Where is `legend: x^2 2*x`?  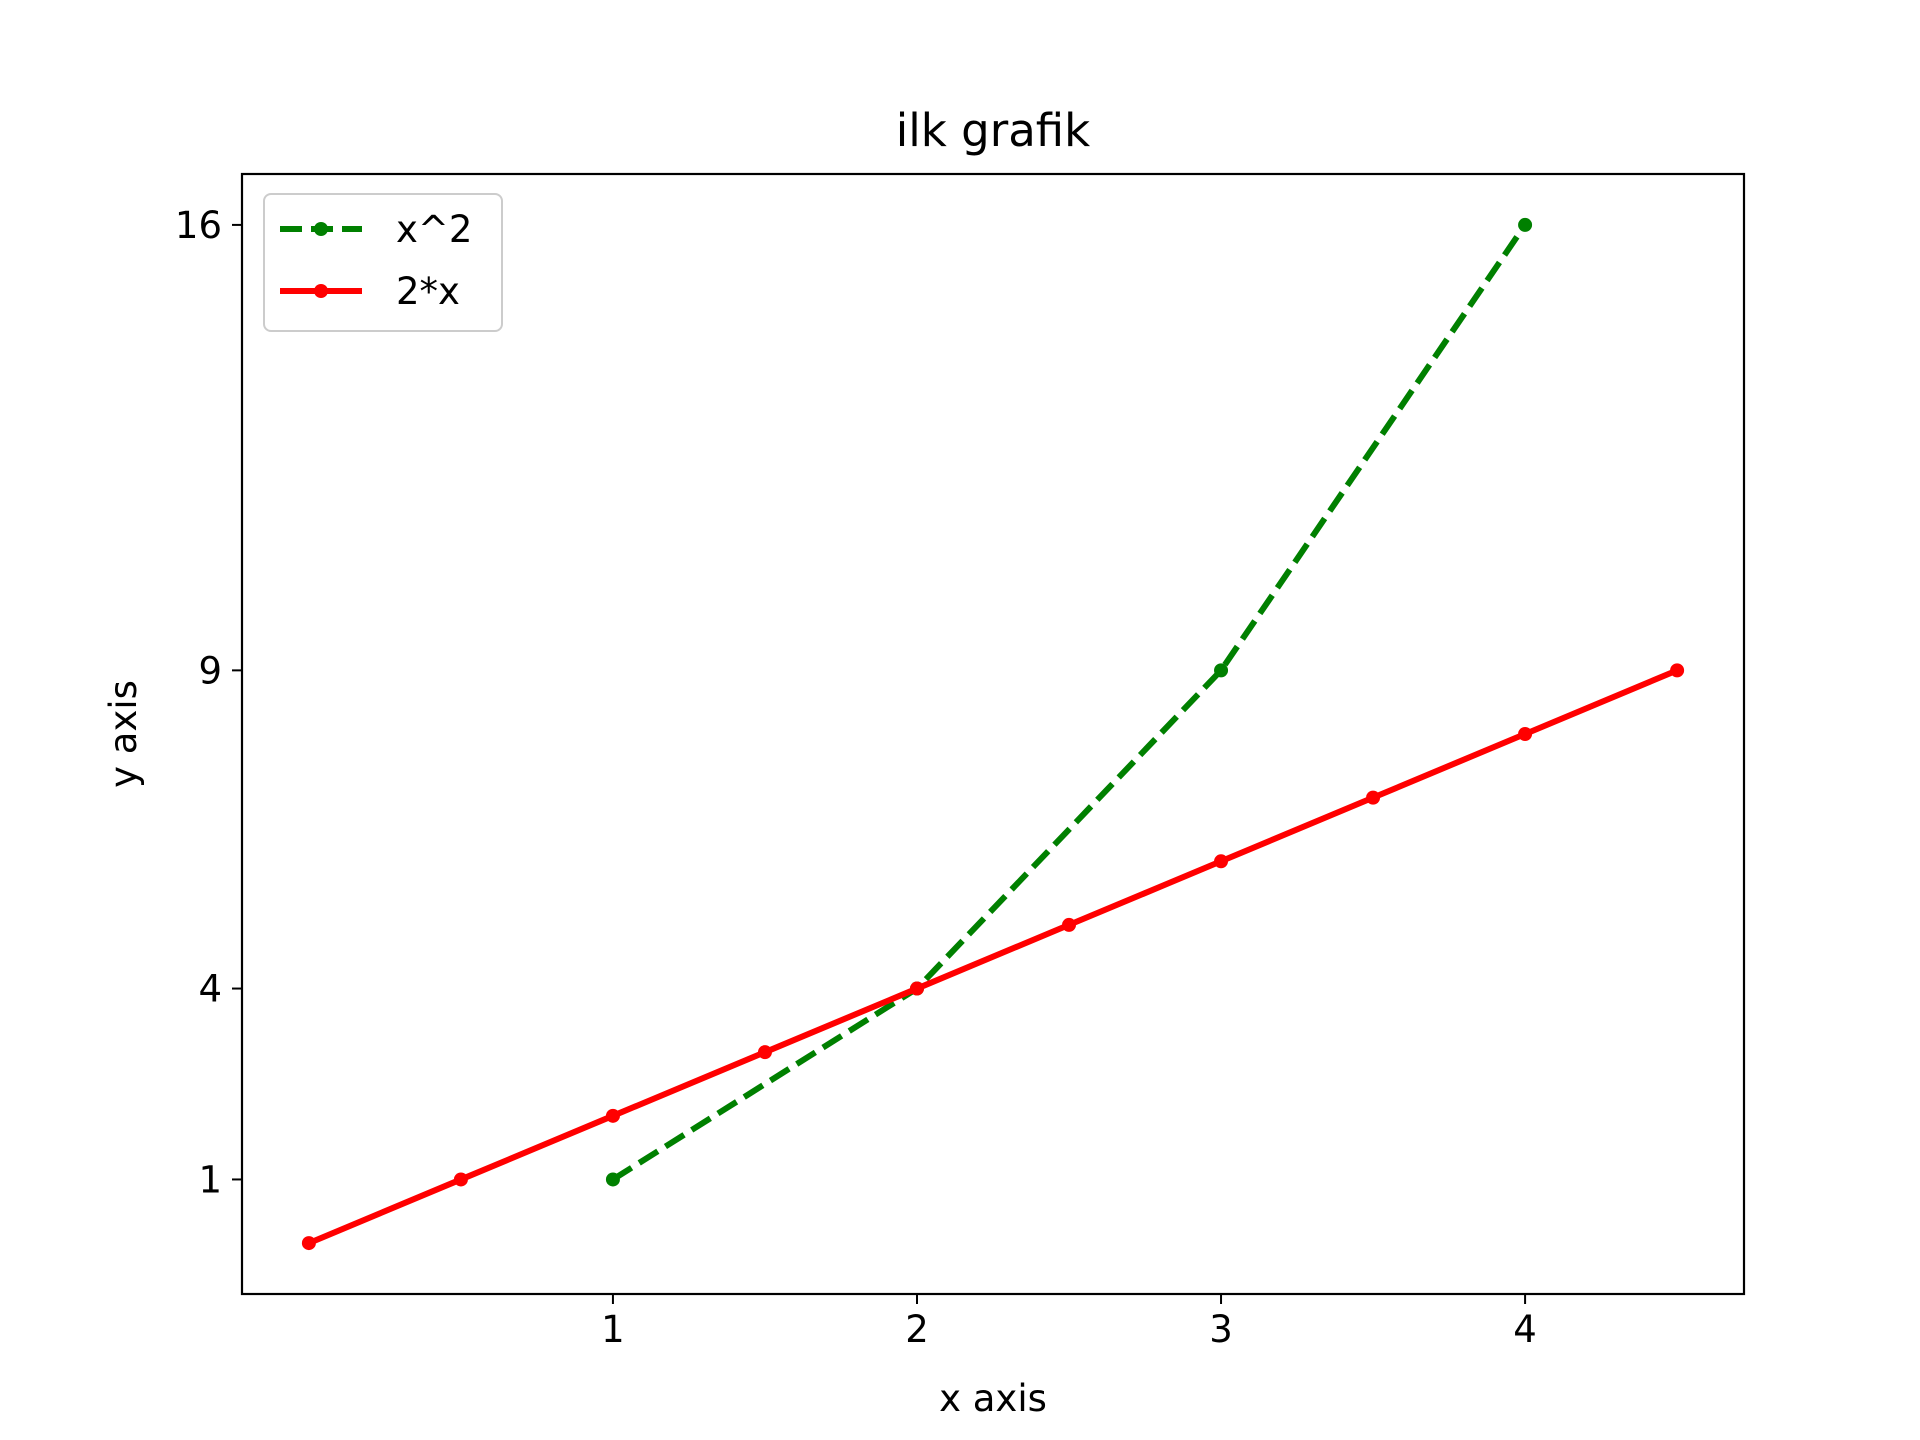 legend: x^2 2*x is located at coordinates (383, 262).